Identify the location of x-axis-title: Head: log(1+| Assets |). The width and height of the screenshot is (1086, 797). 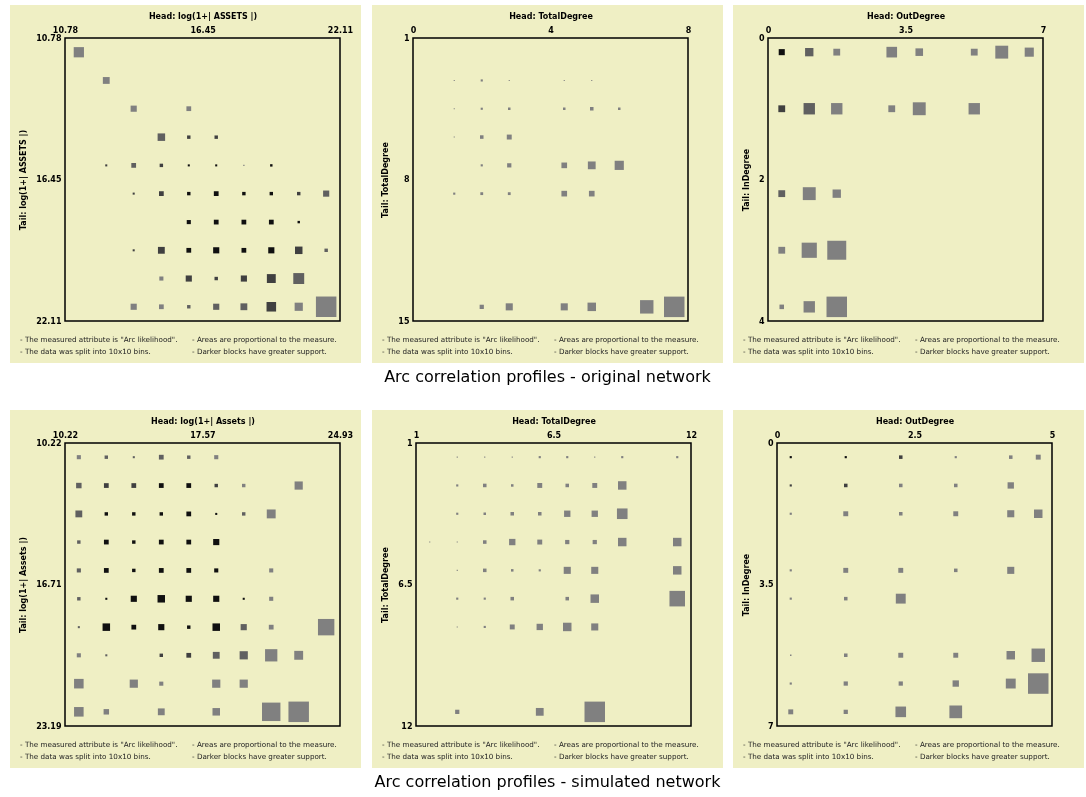
(203, 421).